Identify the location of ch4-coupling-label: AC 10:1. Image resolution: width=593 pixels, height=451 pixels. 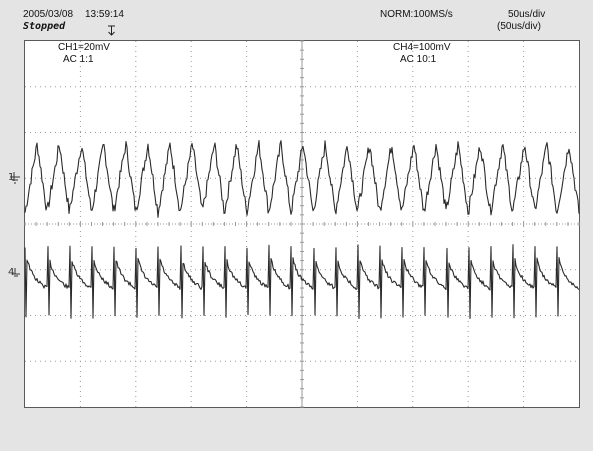
(418, 59).